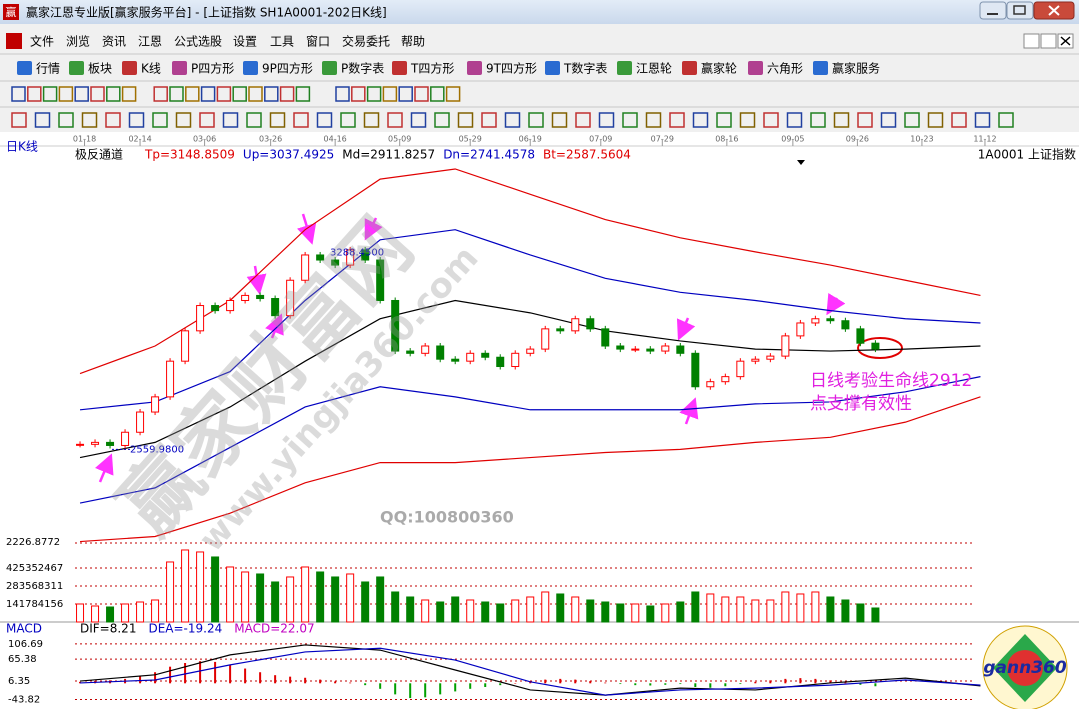 The image size is (1079, 709). What do you see at coordinates (362, 68) in the screenshot?
I see `toolbar-item: P数字表` at bounding box center [362, 68].